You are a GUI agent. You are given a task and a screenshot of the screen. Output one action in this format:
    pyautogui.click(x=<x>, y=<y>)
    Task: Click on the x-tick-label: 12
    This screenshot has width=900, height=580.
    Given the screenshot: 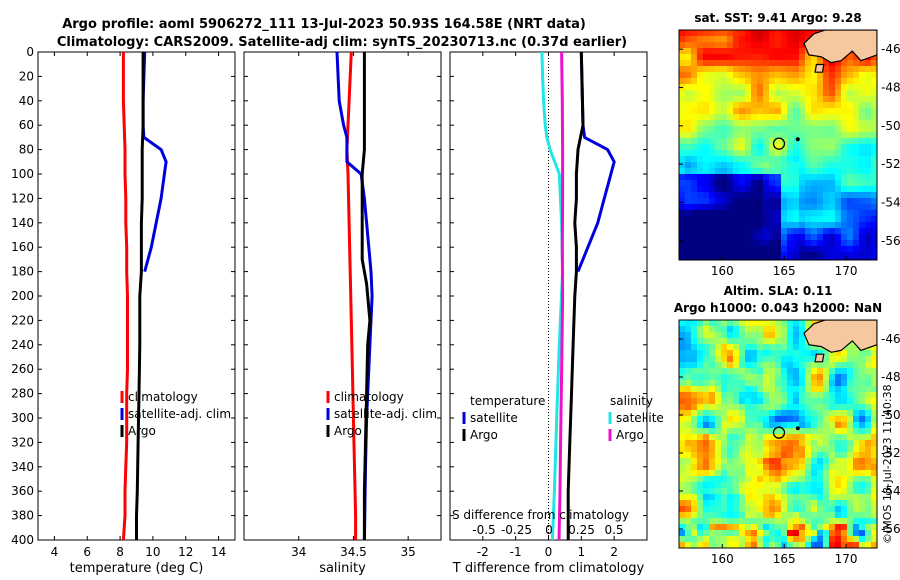 What is the action you would take?
    pyautogui.click(x=185, y=552)
    